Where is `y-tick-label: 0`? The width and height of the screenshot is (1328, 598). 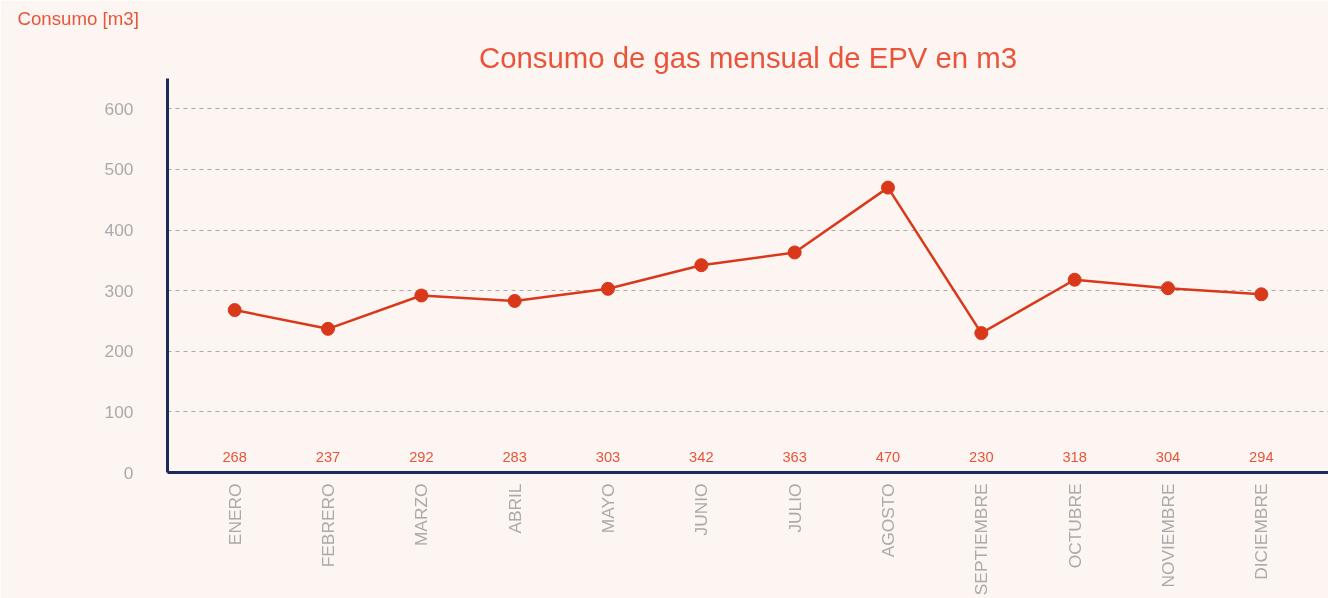
y-tick-label: 0 is located at coordinates (128, 472).